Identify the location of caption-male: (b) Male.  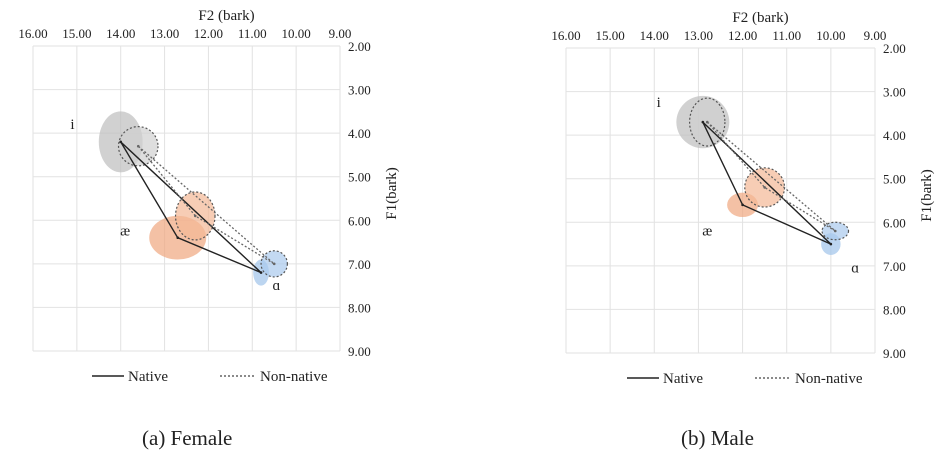
(717, 438).